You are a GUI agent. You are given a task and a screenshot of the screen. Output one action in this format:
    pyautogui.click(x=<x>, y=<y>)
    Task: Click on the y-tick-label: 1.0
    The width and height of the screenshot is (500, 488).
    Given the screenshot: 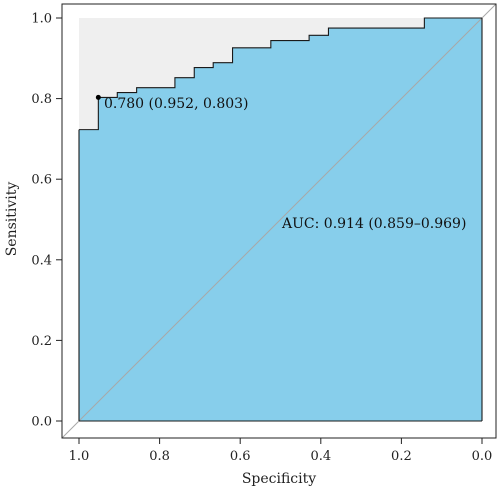 What is the action you would take?
    pyautogui.click(x=41, y=19)
    